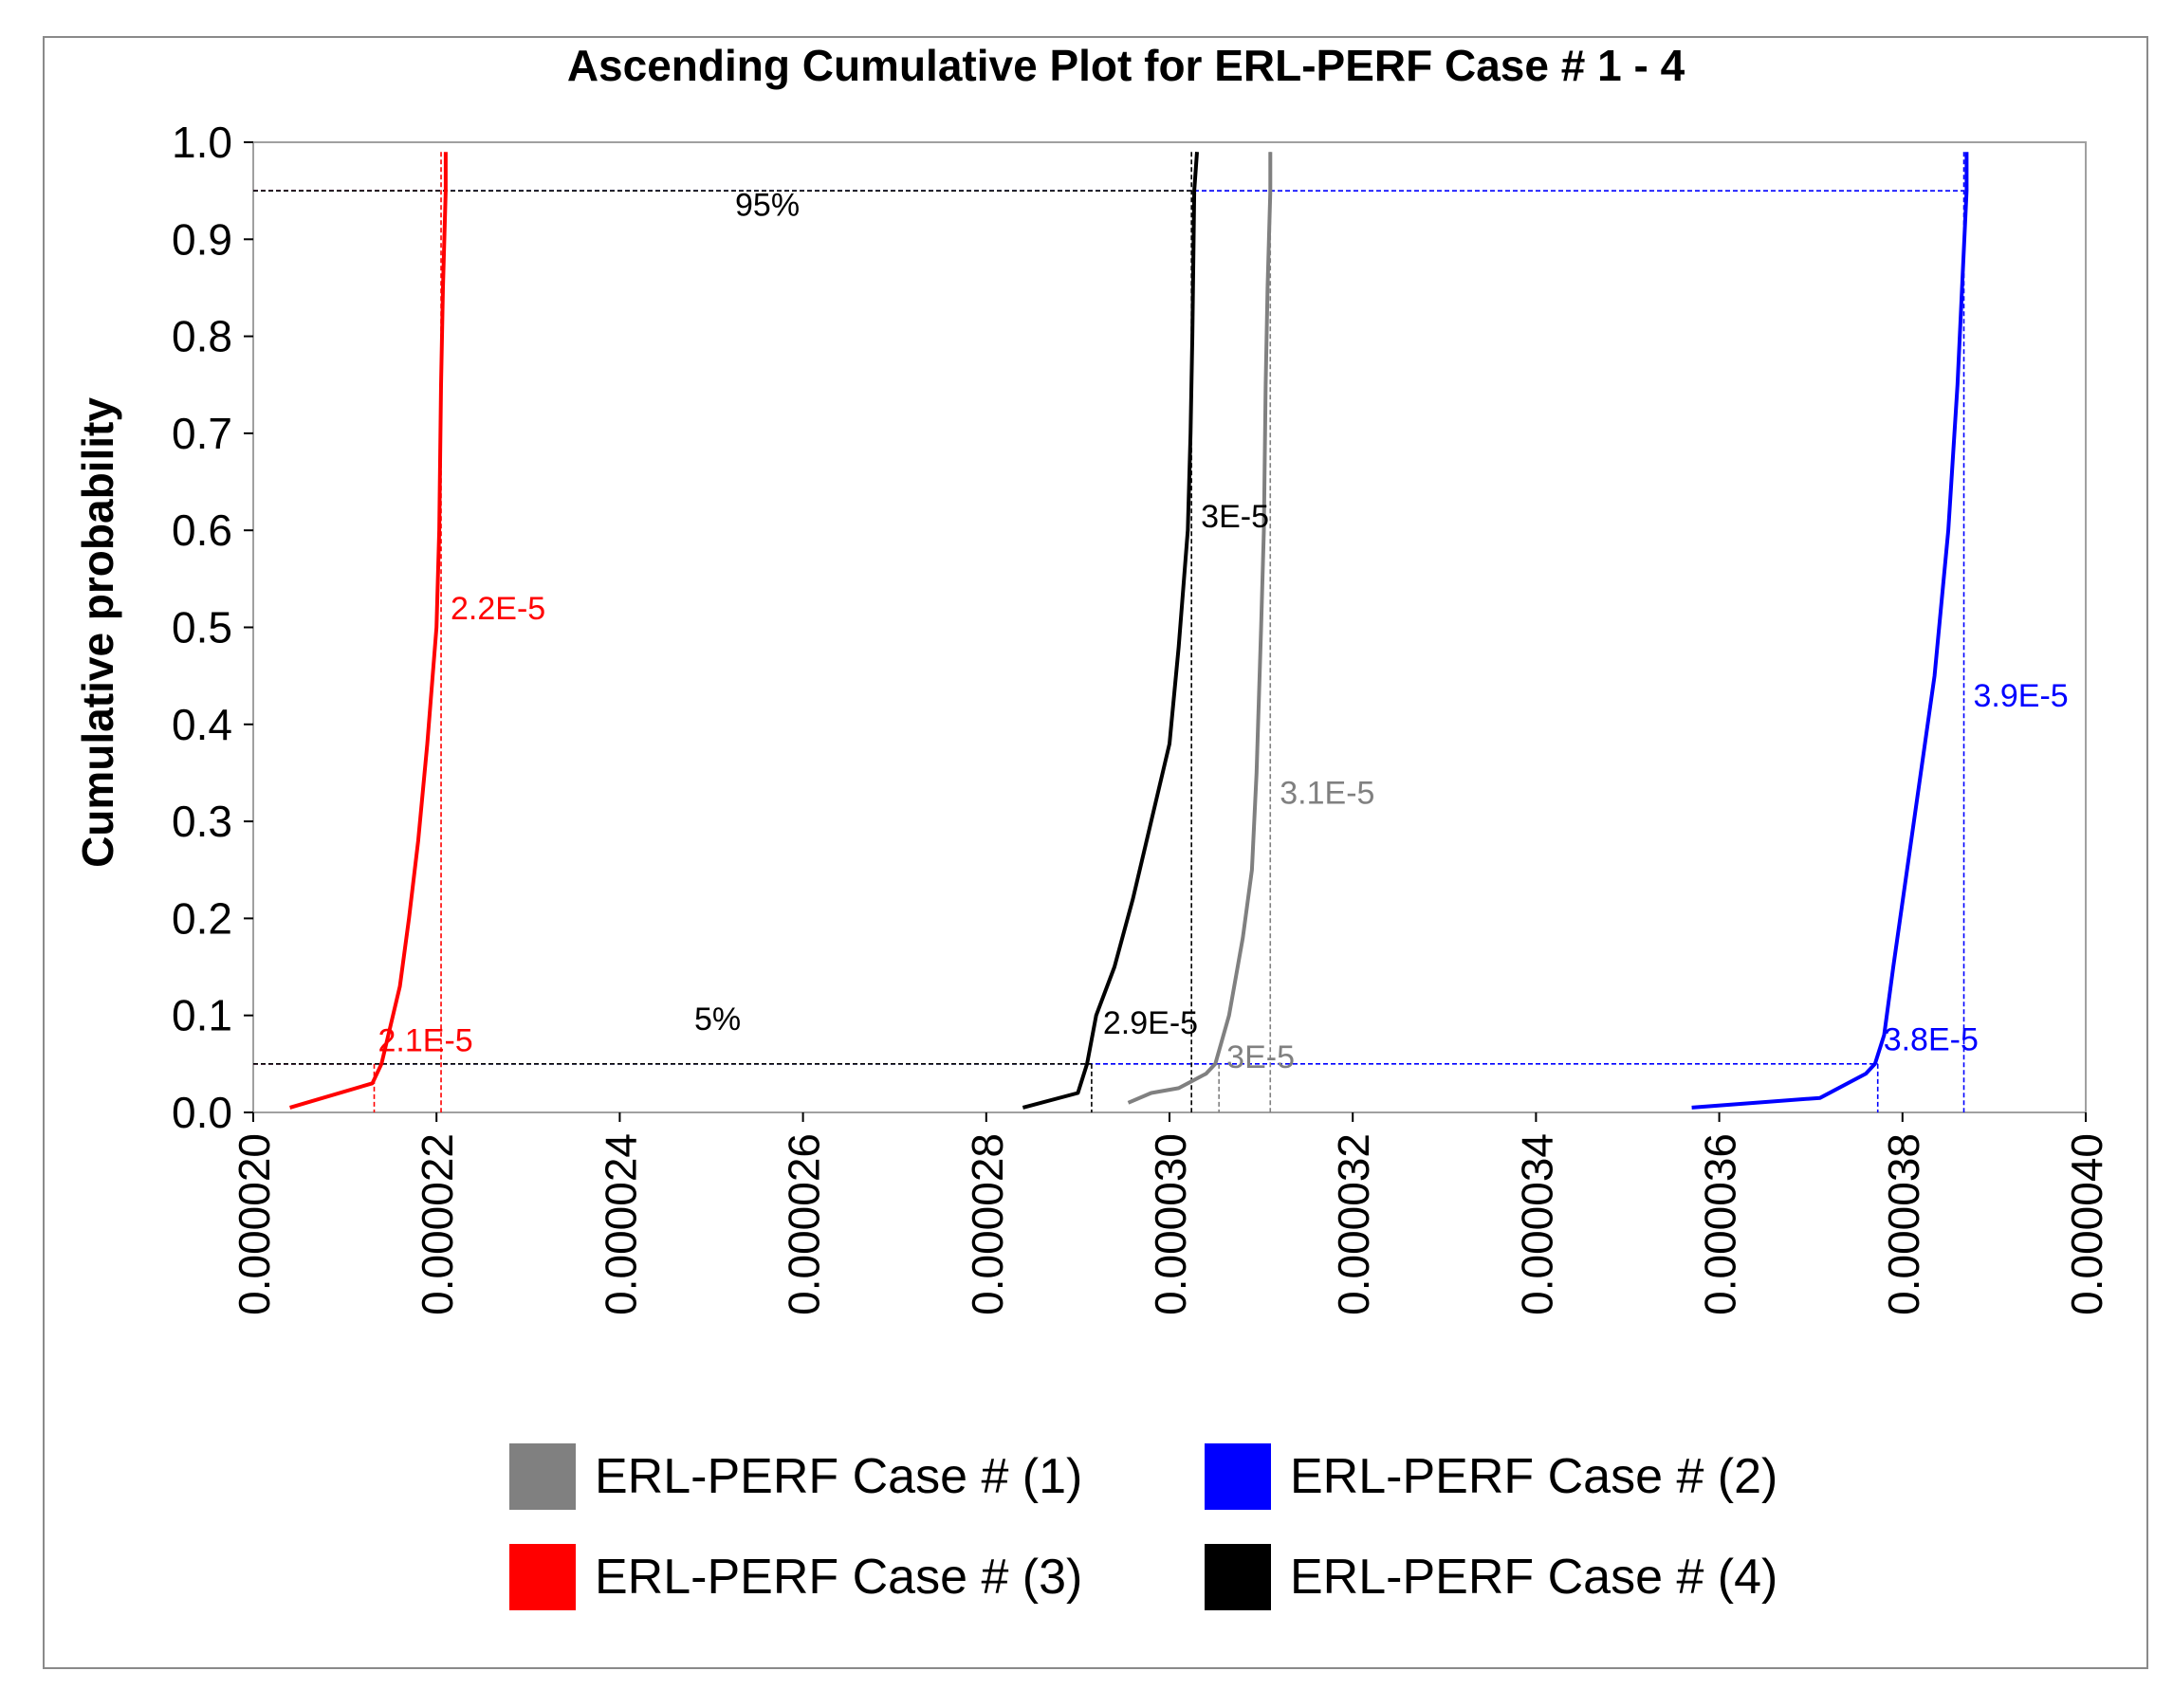 This screenshot has height=1708, width=2173. What do you see at coordinates (718, 1019) in the screenshot?
I see `percentile-label-5: 5%` at bounding box center [718, 1019].